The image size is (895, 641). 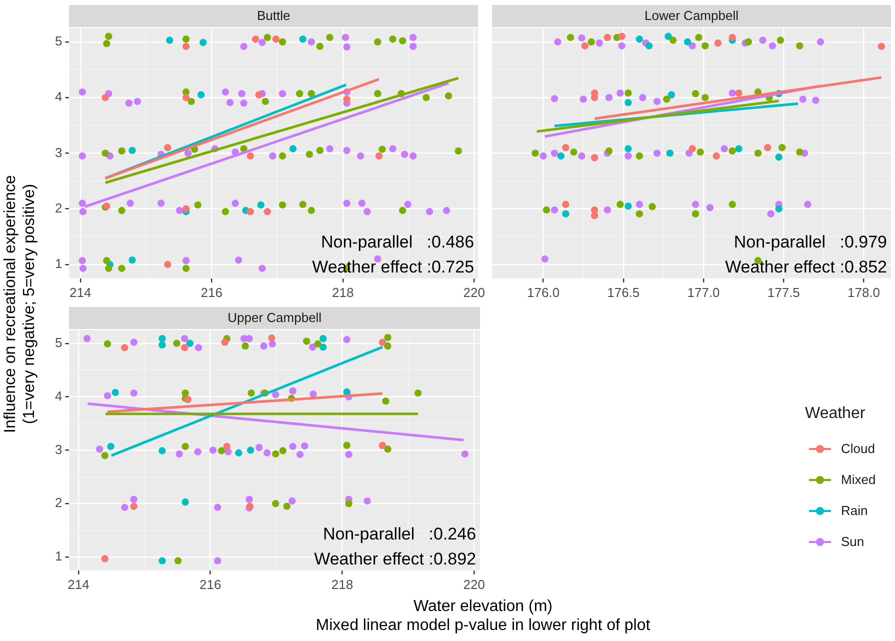 What do you see at coordinates (58, 264) in the screenshot?
I see `y-tick-label: 1` at bounding box center [58, 264].